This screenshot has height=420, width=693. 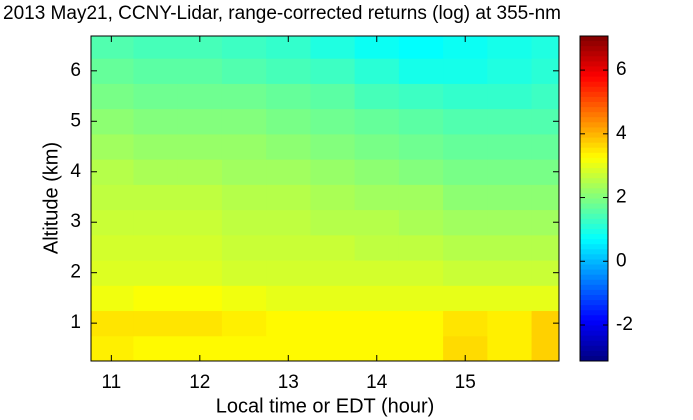 What do you see at coordinates (621, 69) in the screenshot?
I see `colorbar-tick-label: 6` at bounding box center [621, 69].